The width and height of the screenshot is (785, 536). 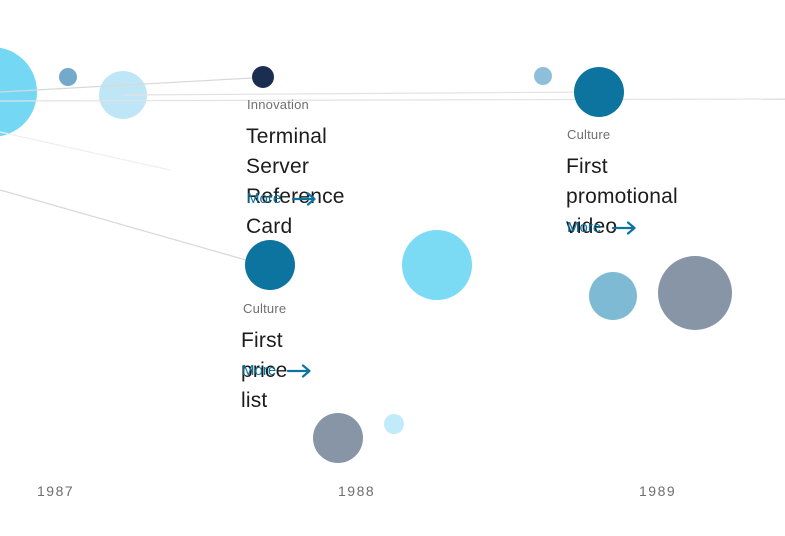 I want to click on bubbles-under-lines, so click(x=73, y=92).